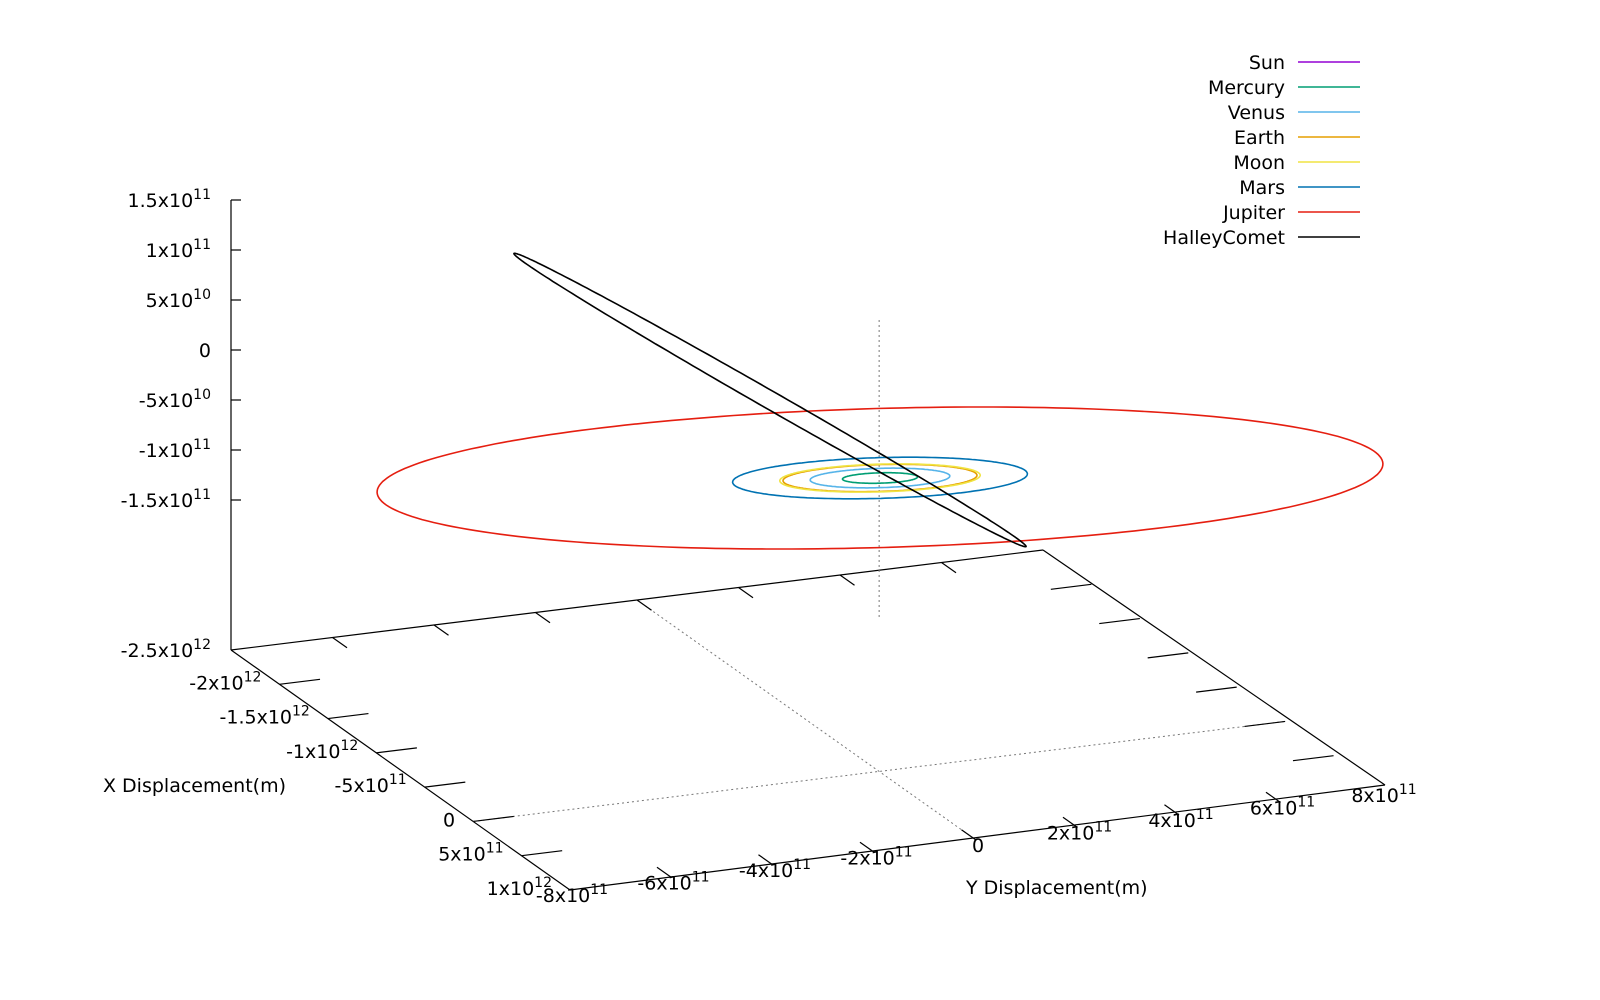 The height and width of the screenshot is (1000, 1600). What do you see at coordinates (1180, 819) in the screenshot?
I see `y-tick-label: 4x10¹¹` at bounding box center [1180, 819].